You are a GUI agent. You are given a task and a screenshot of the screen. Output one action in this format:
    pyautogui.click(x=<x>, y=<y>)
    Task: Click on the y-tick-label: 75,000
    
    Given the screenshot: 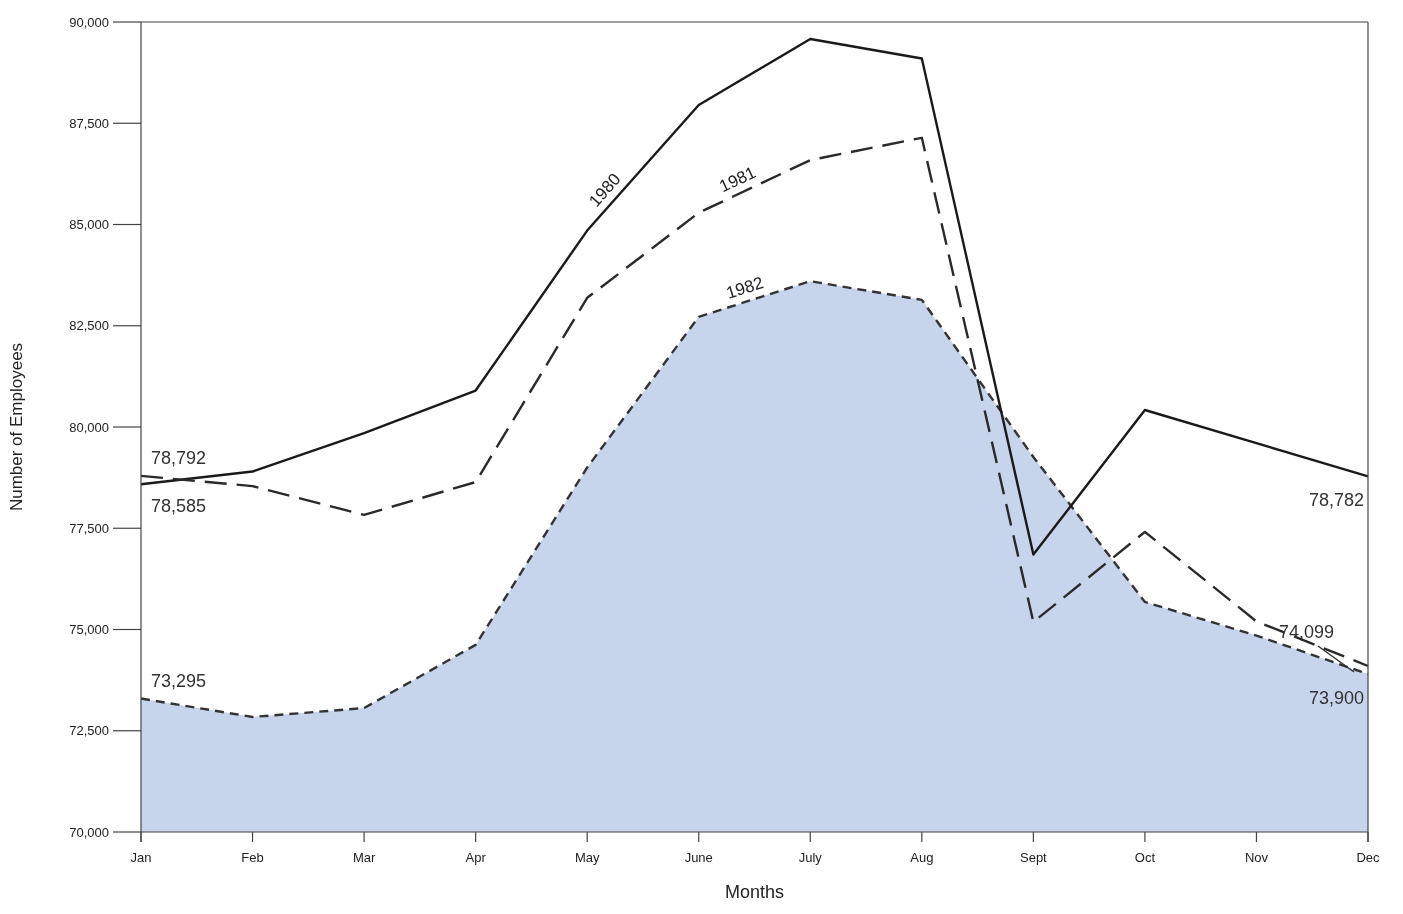 What is the action you would take?
    pyautogui.click(x=89, y=630)
    